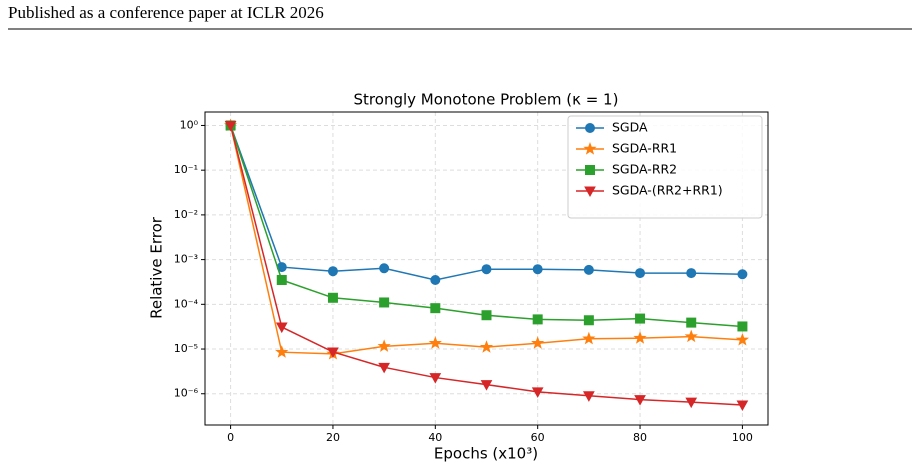 The height and width of the screenshot is (472, 920). I want to click on x-tick-label: 80, so click(640, 437).